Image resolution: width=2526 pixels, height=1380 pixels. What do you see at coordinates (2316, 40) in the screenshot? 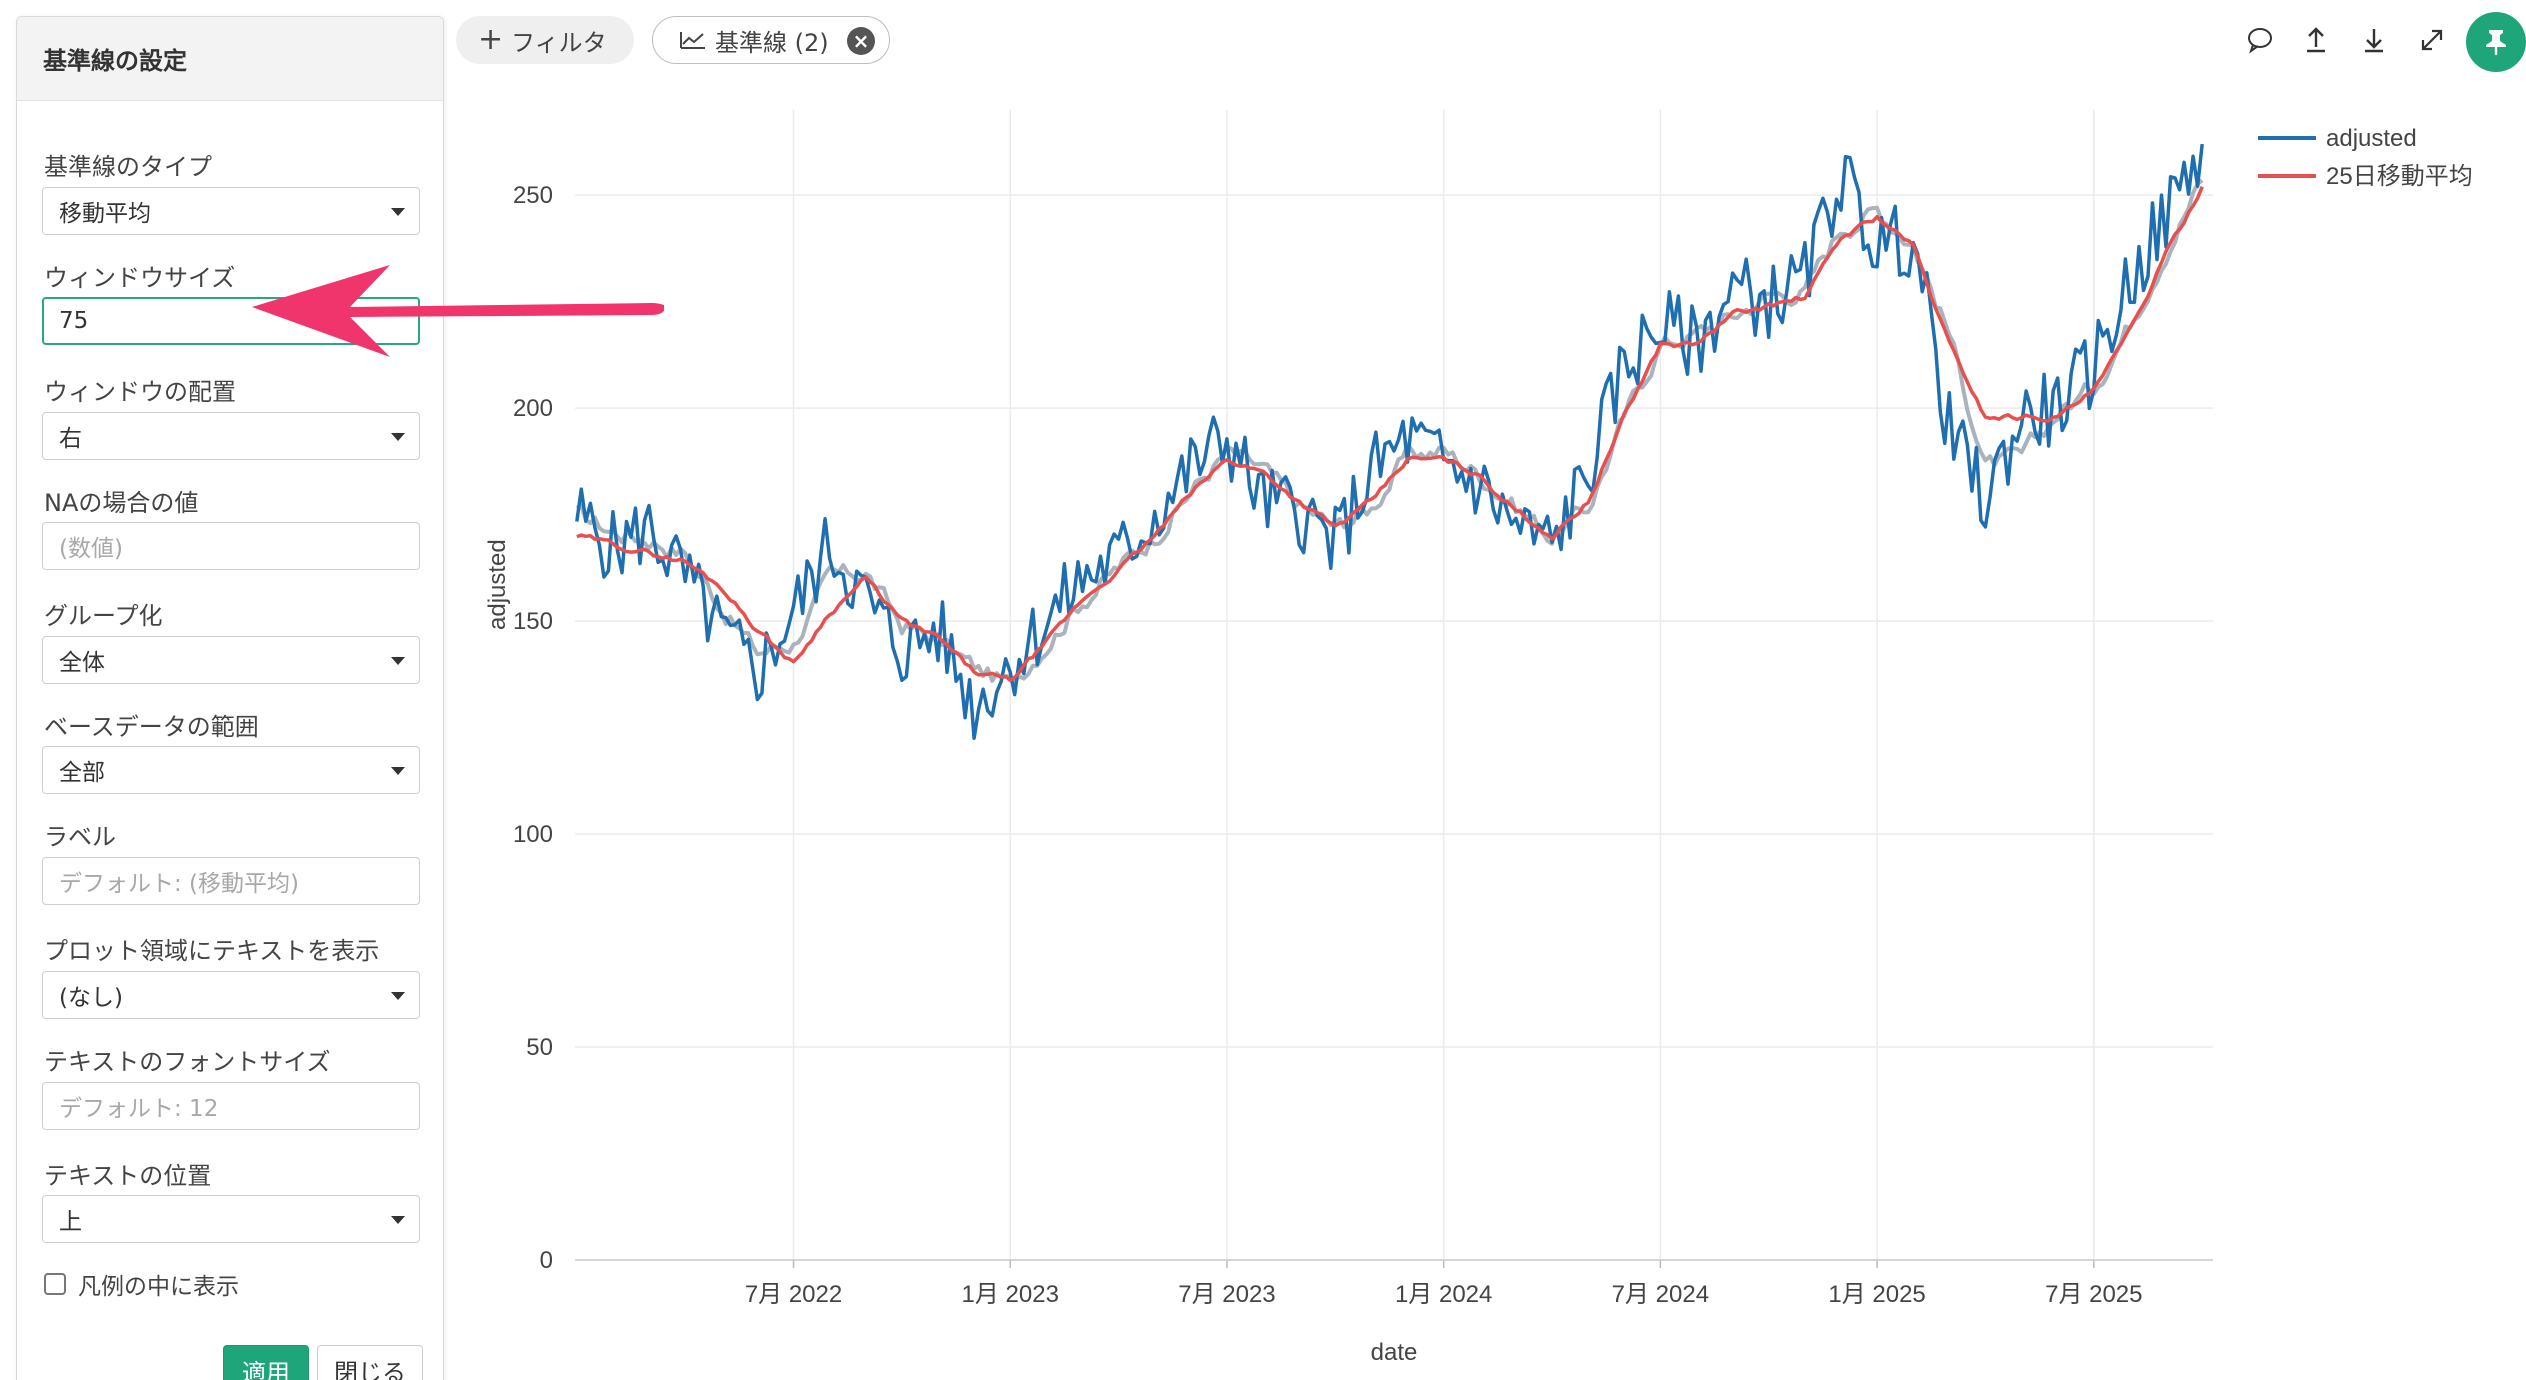
I see `upload-icon` at bounding box center [2316, 40].